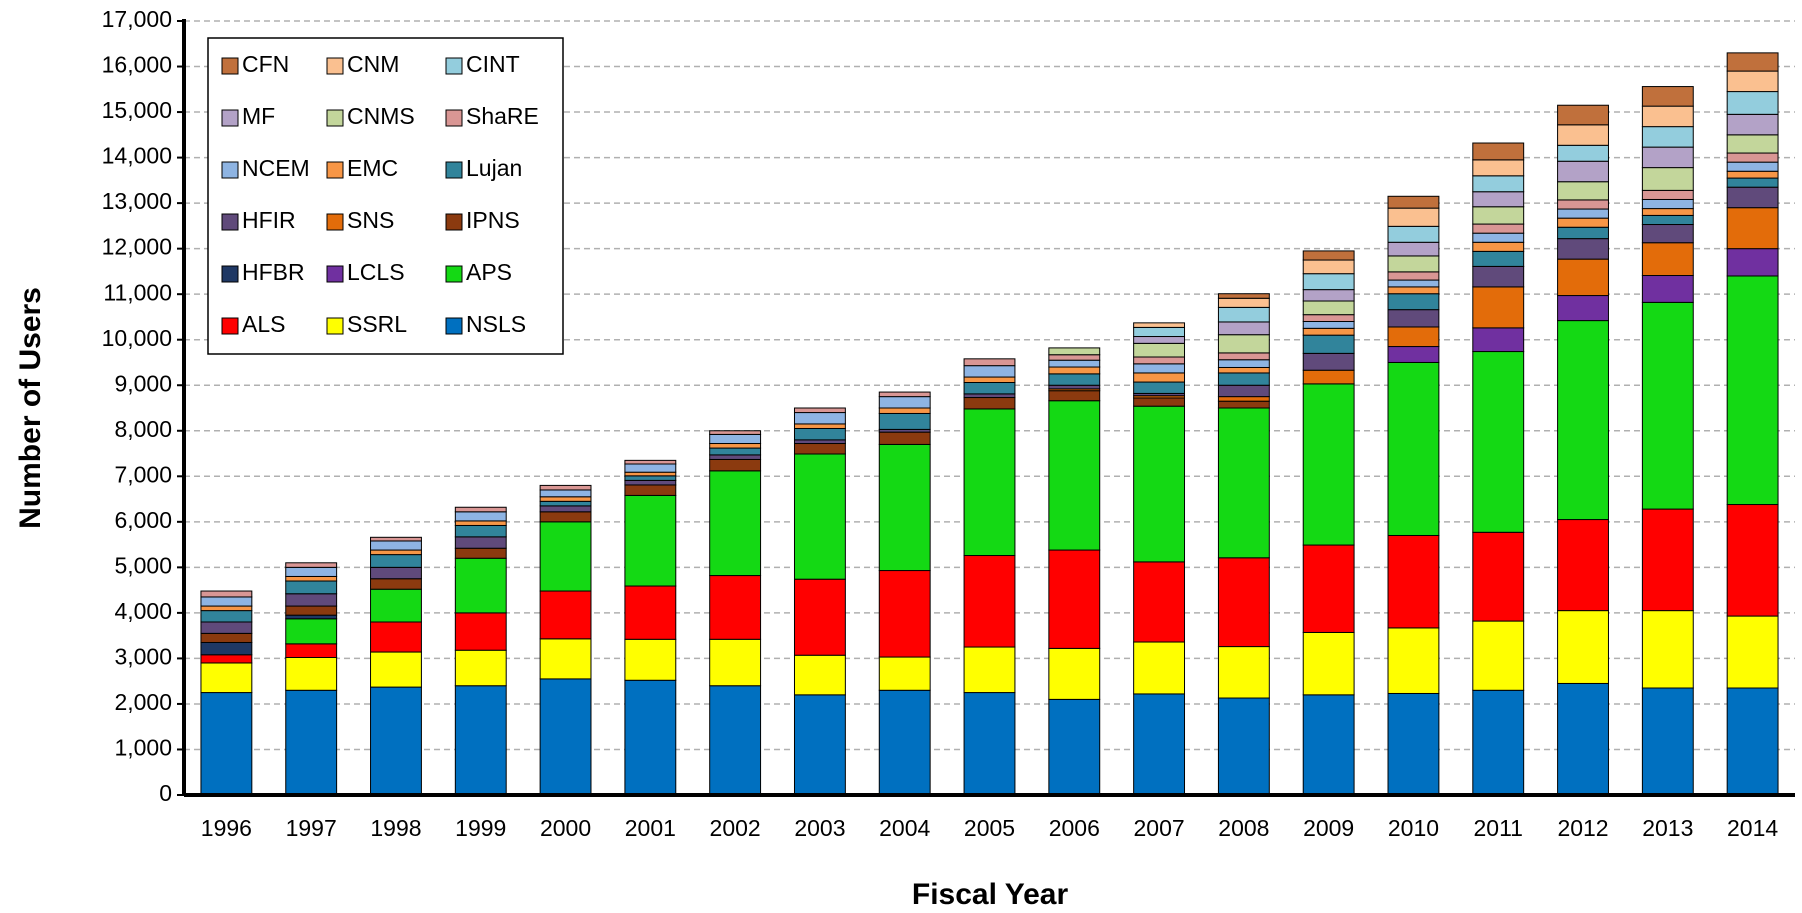  What do you see at coordinates (258, 116) in the screenshot?
I see `legend-label: MF` at bounding box center [258, 116].